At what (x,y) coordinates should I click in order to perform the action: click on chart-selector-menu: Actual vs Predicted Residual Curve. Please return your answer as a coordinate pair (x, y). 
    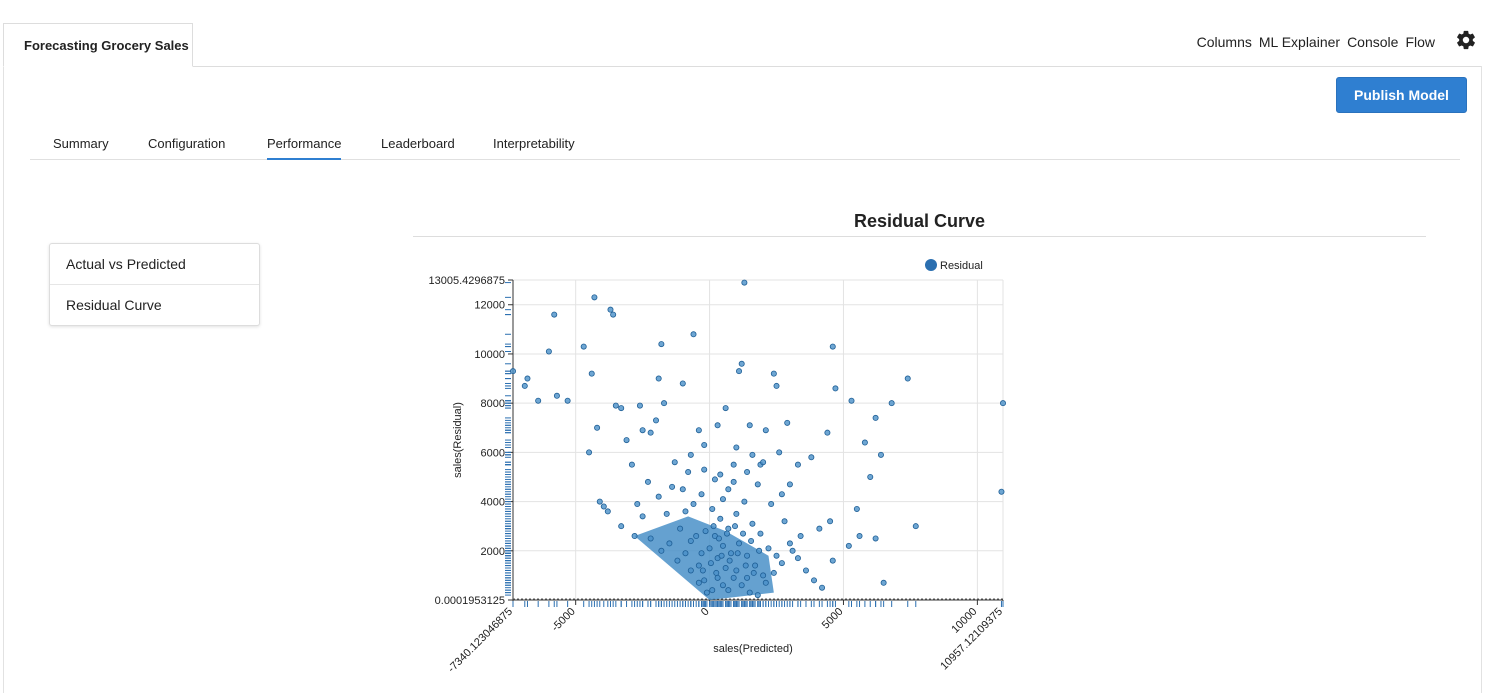
    Looking at the image, I should click on (154, 284).